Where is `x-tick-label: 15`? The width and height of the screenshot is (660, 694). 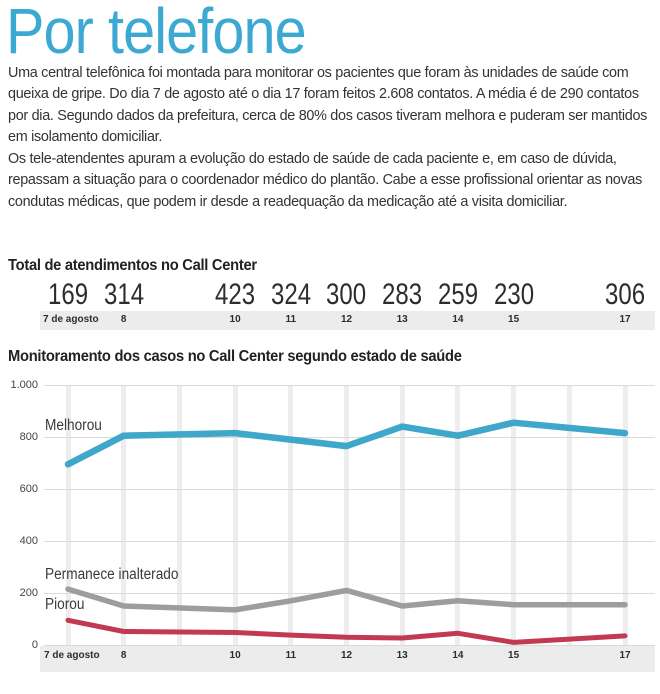
x-tick-label: 15 is located at coordinates (514, 655).